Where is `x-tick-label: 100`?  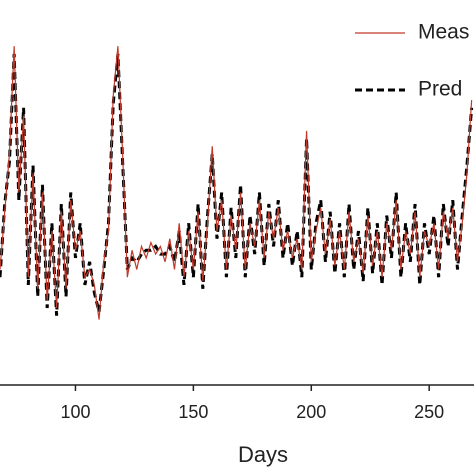
x-tick-label: 100 is located at coordinates (75, 412).